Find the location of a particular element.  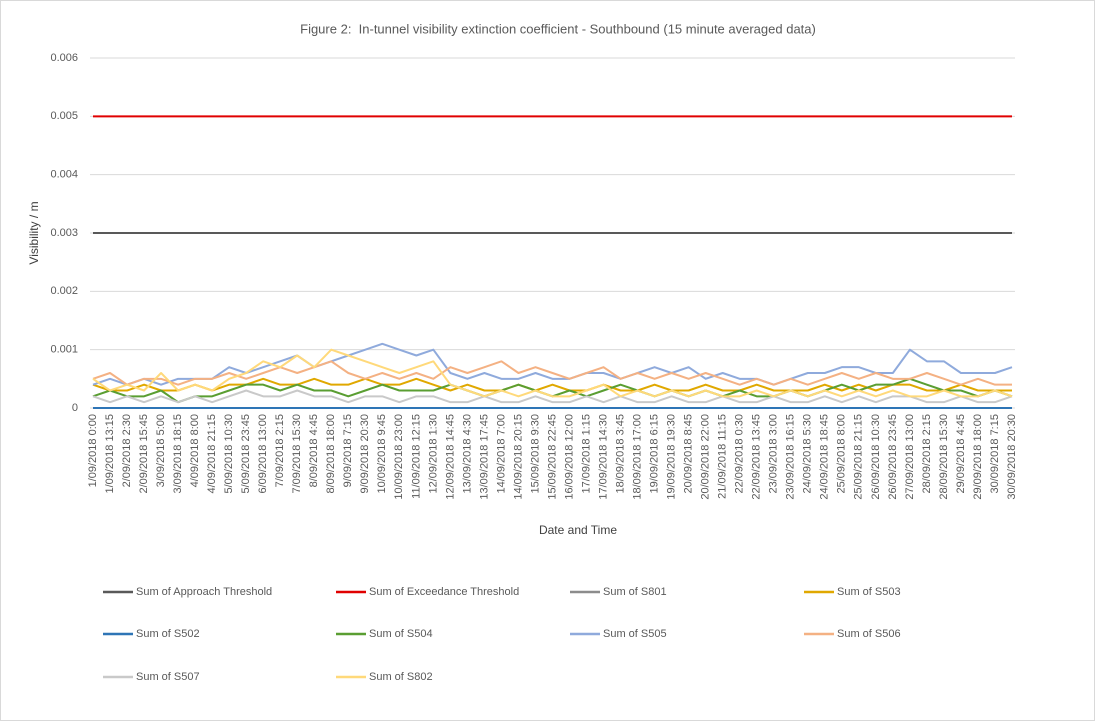

x-tick-label: 18/09/2018 3:45 is located at coordinates (620, 454).